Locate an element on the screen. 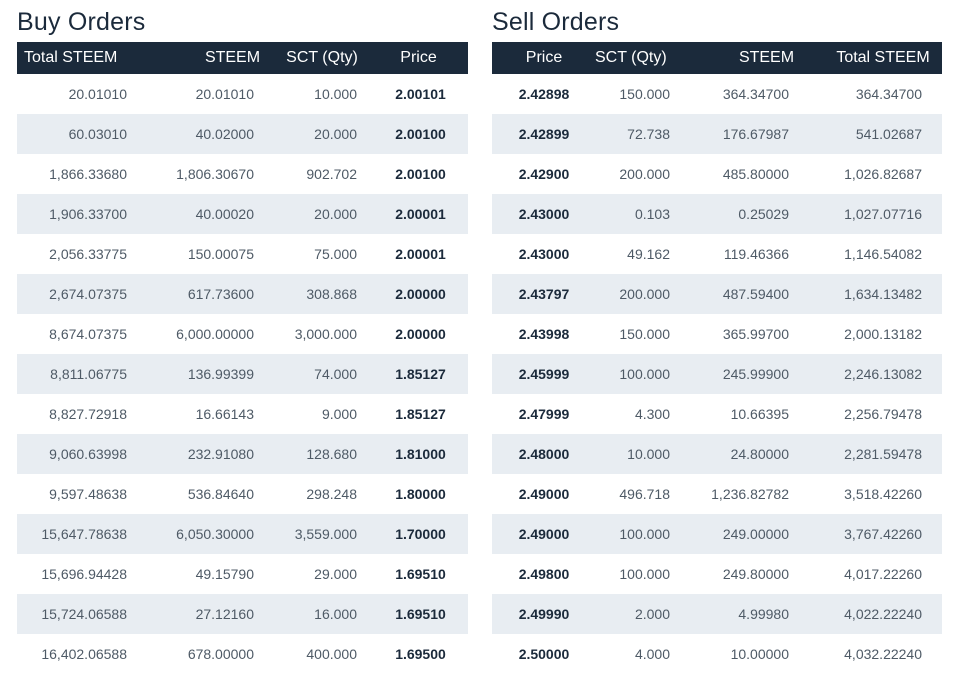 Image resolution: width=958 pixels, height=675 pixels. column-header-steem: STEEM is located at coordinates (232, 57).